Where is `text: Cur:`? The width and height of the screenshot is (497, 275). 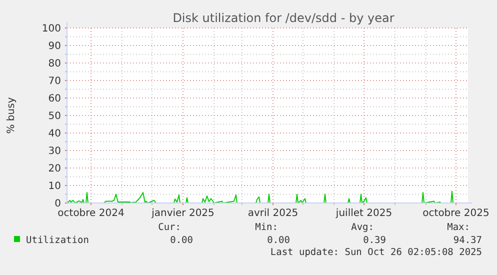
text: Cur: is located at coordinates (169, 227).